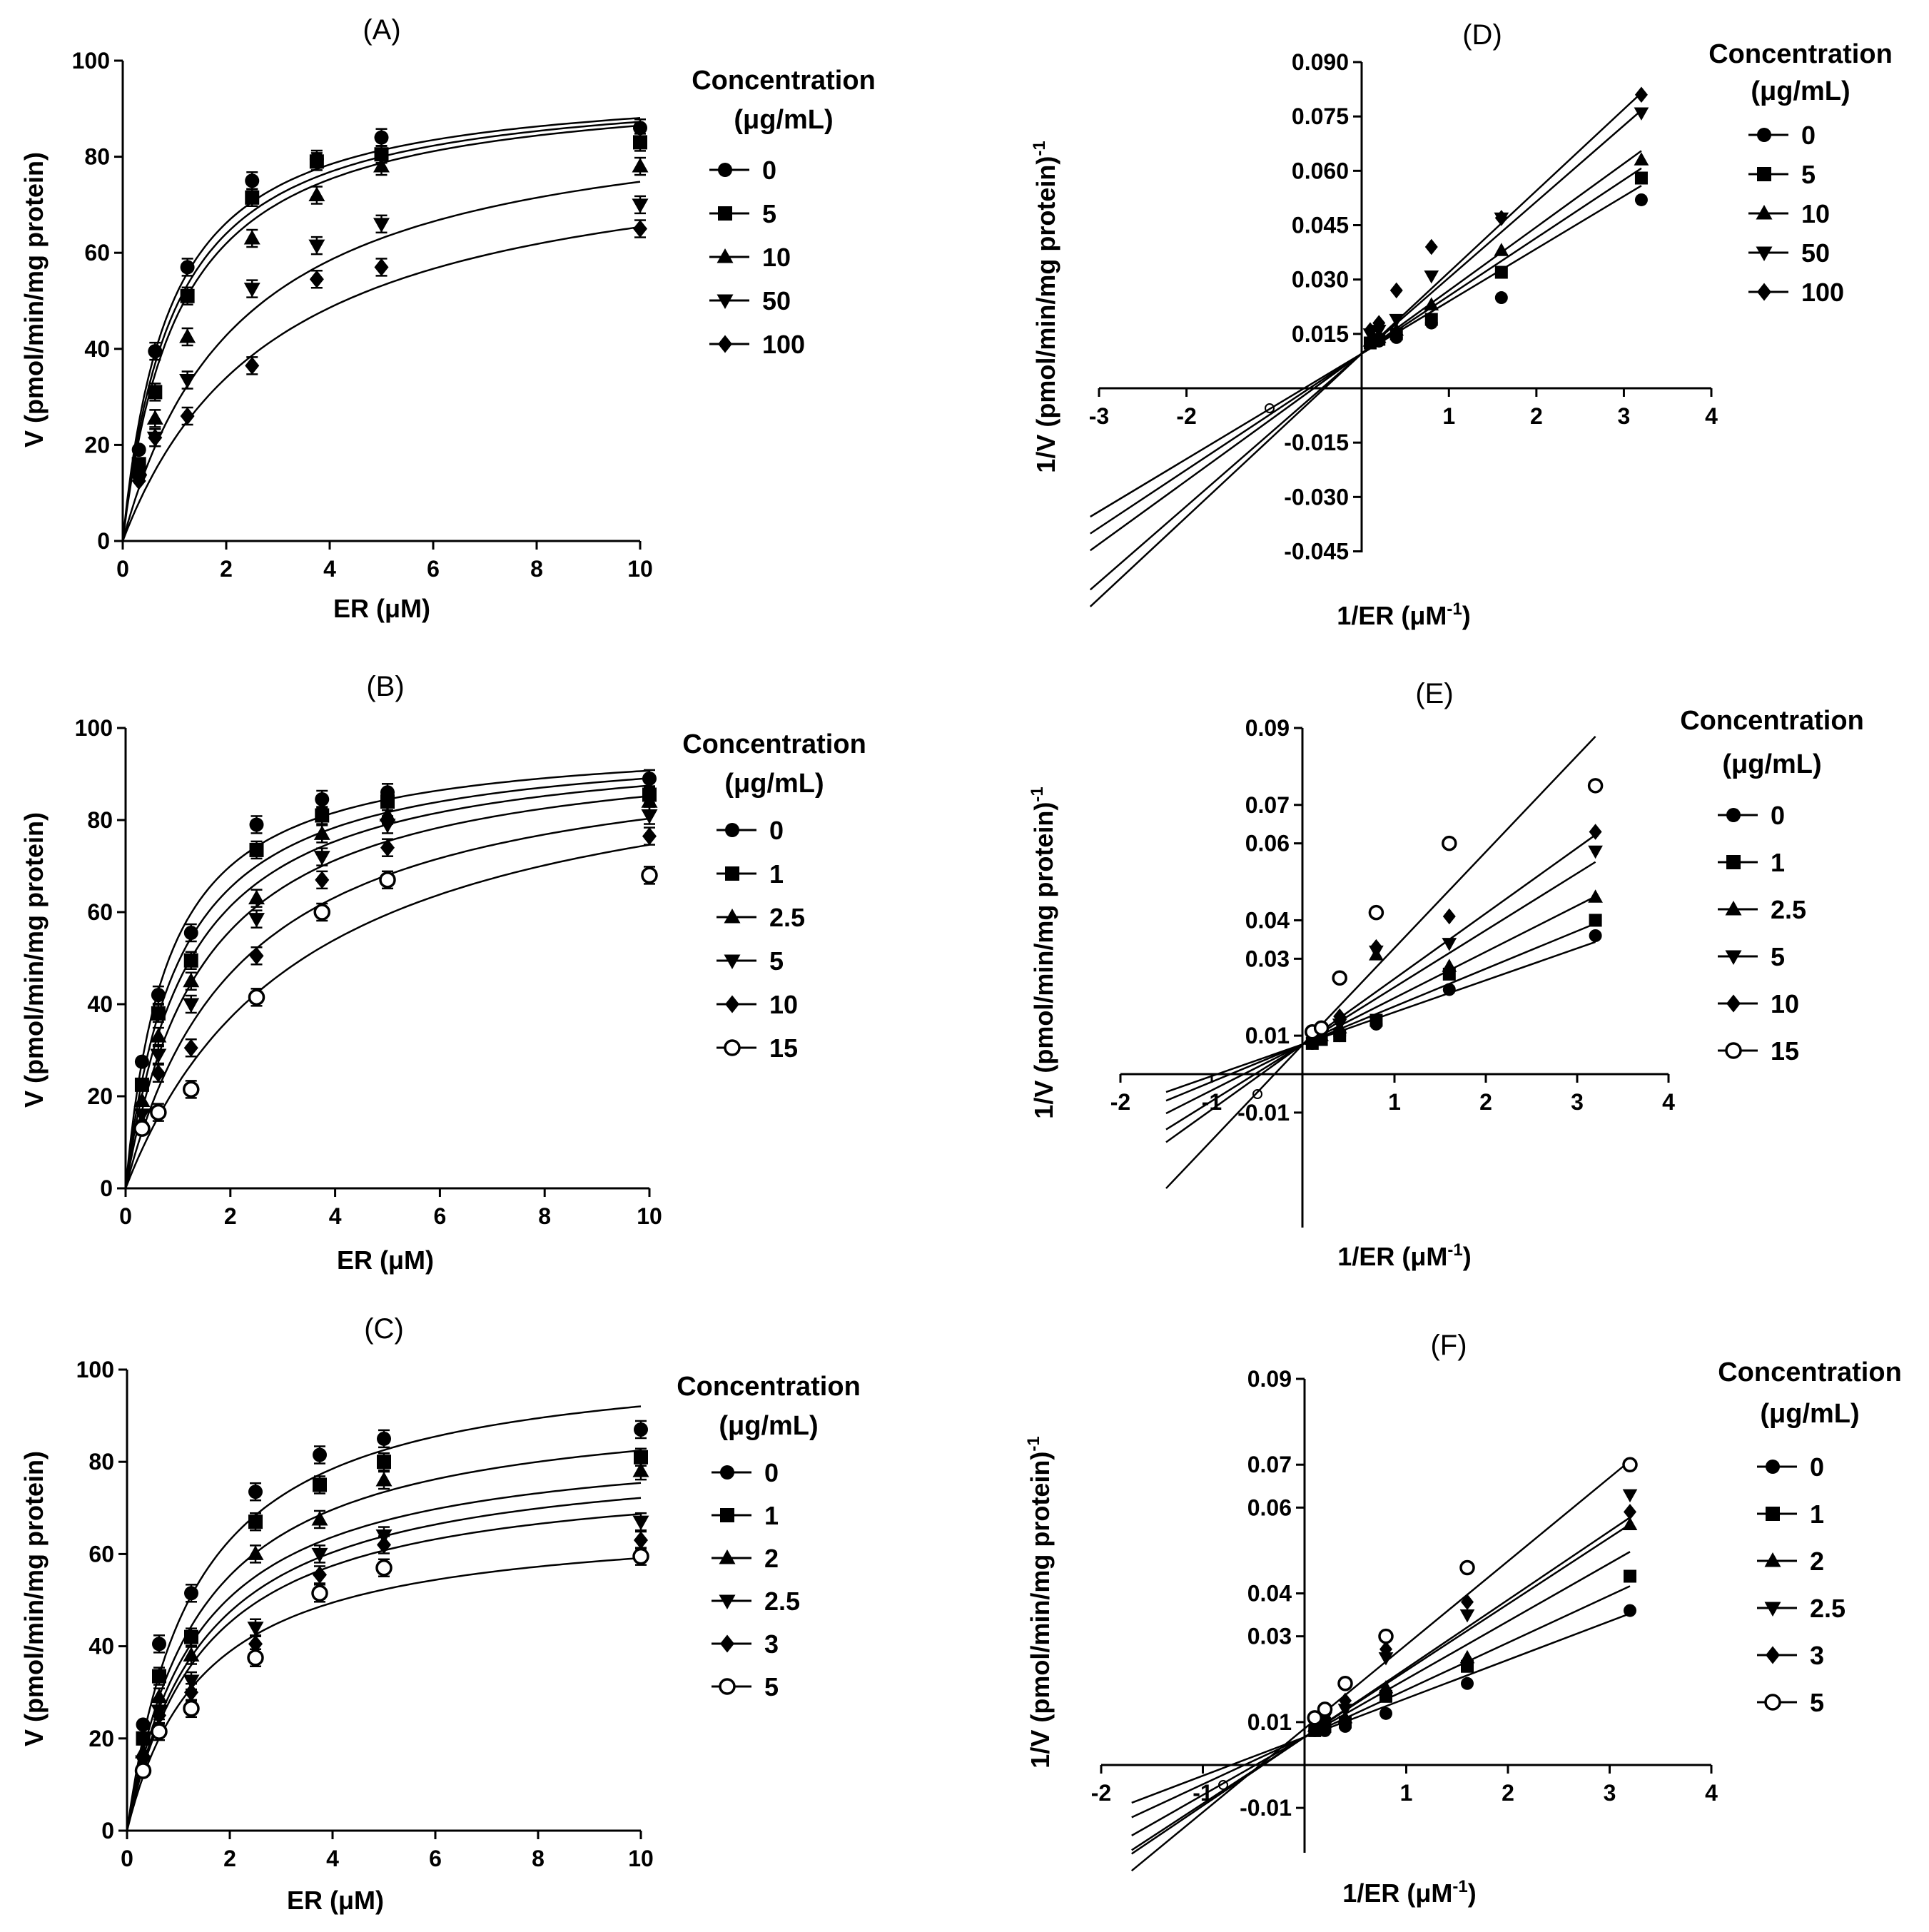 The height and width of the screenshot is (1932, 1929). What do you see at coordinates (539, 1859) in the screenshot?
I see `x-tick-label: 8` at bounding box center [539, 1859].